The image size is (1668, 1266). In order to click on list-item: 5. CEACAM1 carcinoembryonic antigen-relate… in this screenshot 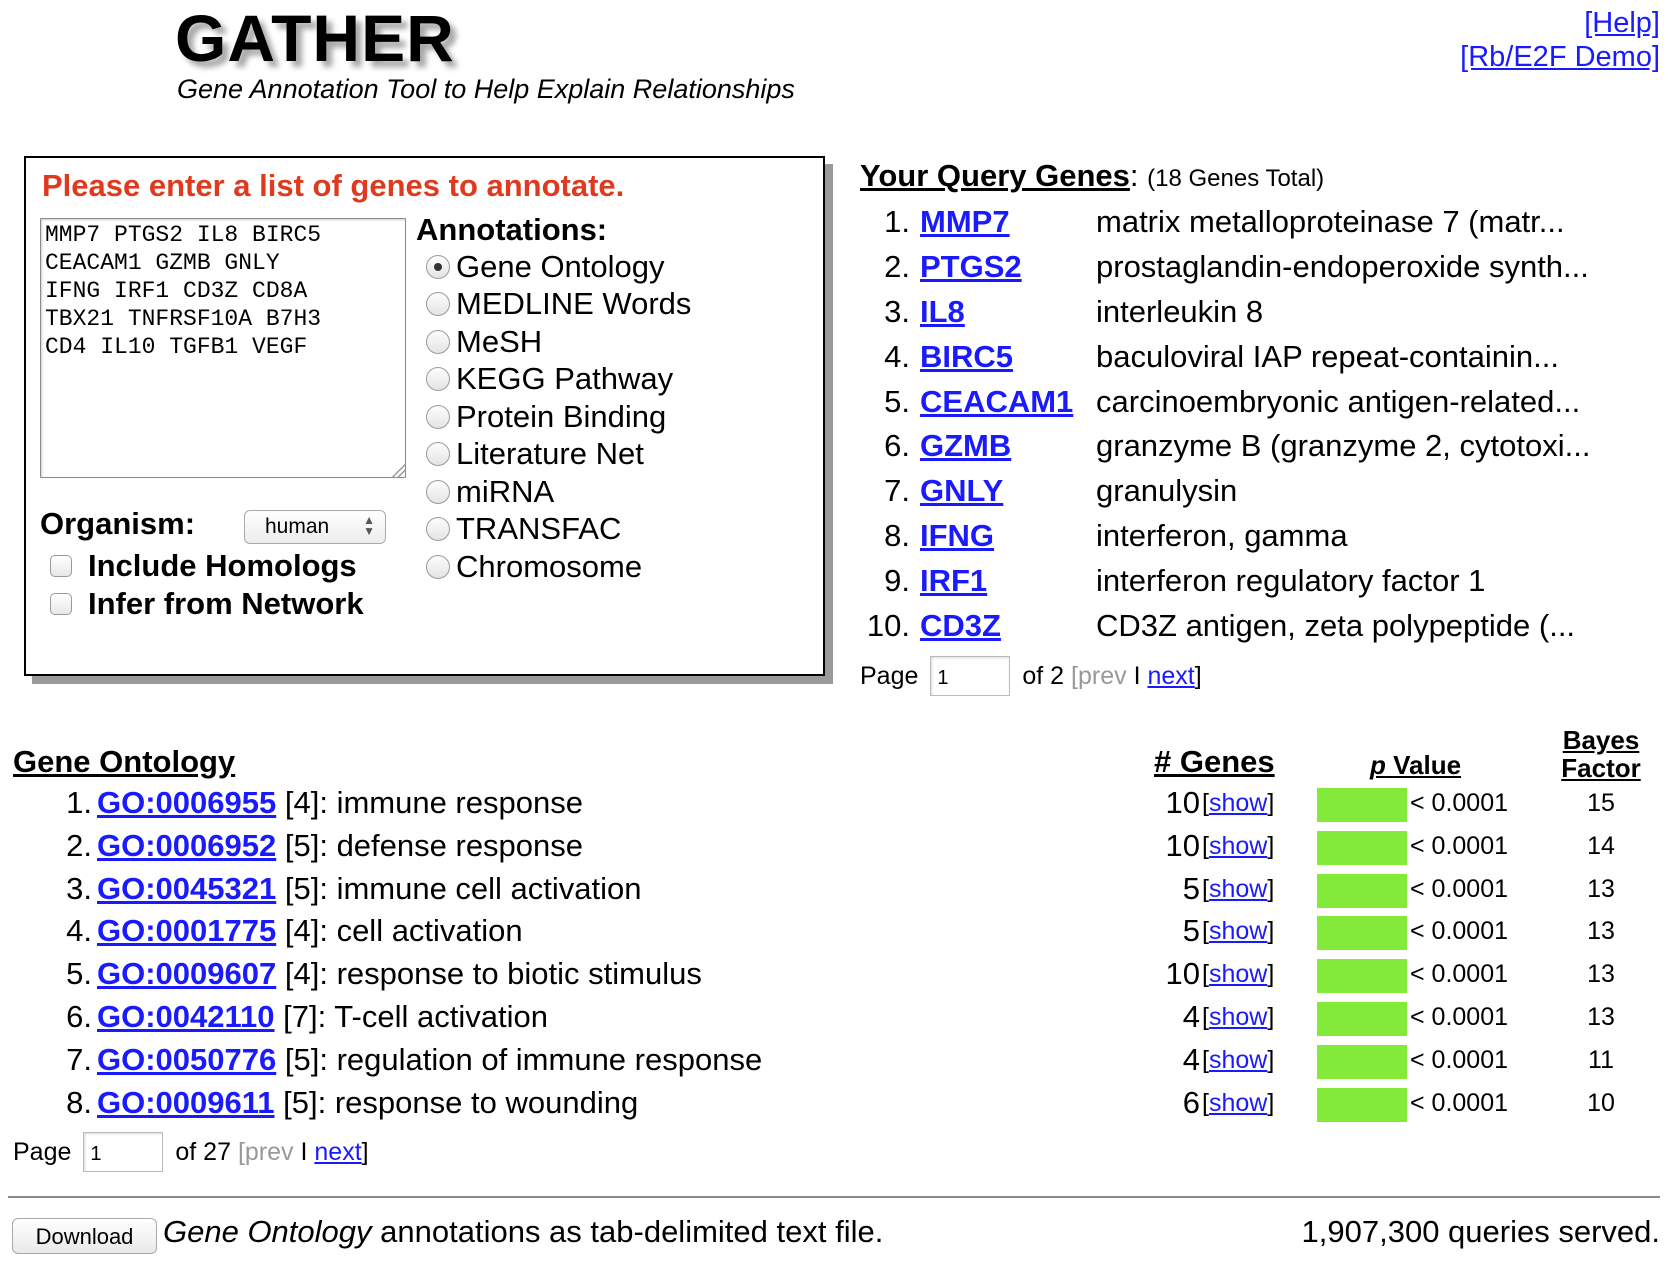, I will do `click(1260, 401)`.